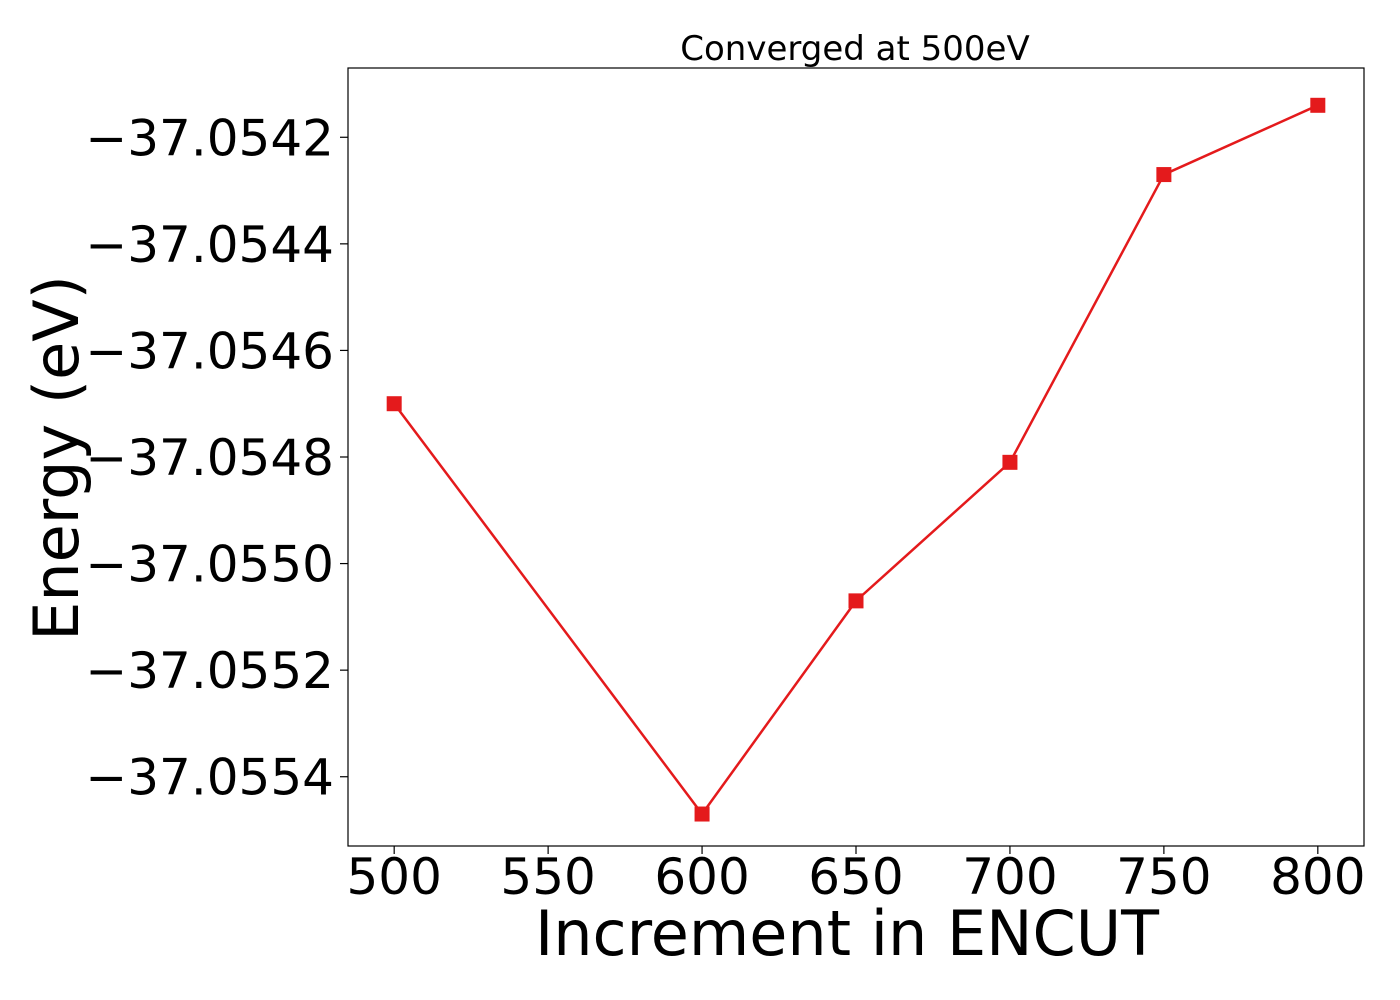 The width and height of the screenshot is (1400, 1000). Describe the element at coordinates (847, 933) in the screenshot. I see `x-axis-label: Increment in ENCUT` at that location.